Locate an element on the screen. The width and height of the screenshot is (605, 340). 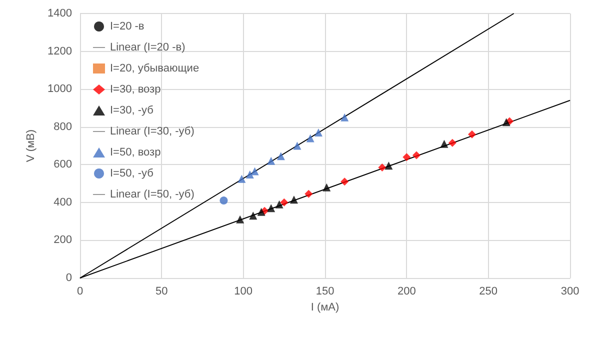
x-tick-label: 100 is located at coordinates (243, 292).